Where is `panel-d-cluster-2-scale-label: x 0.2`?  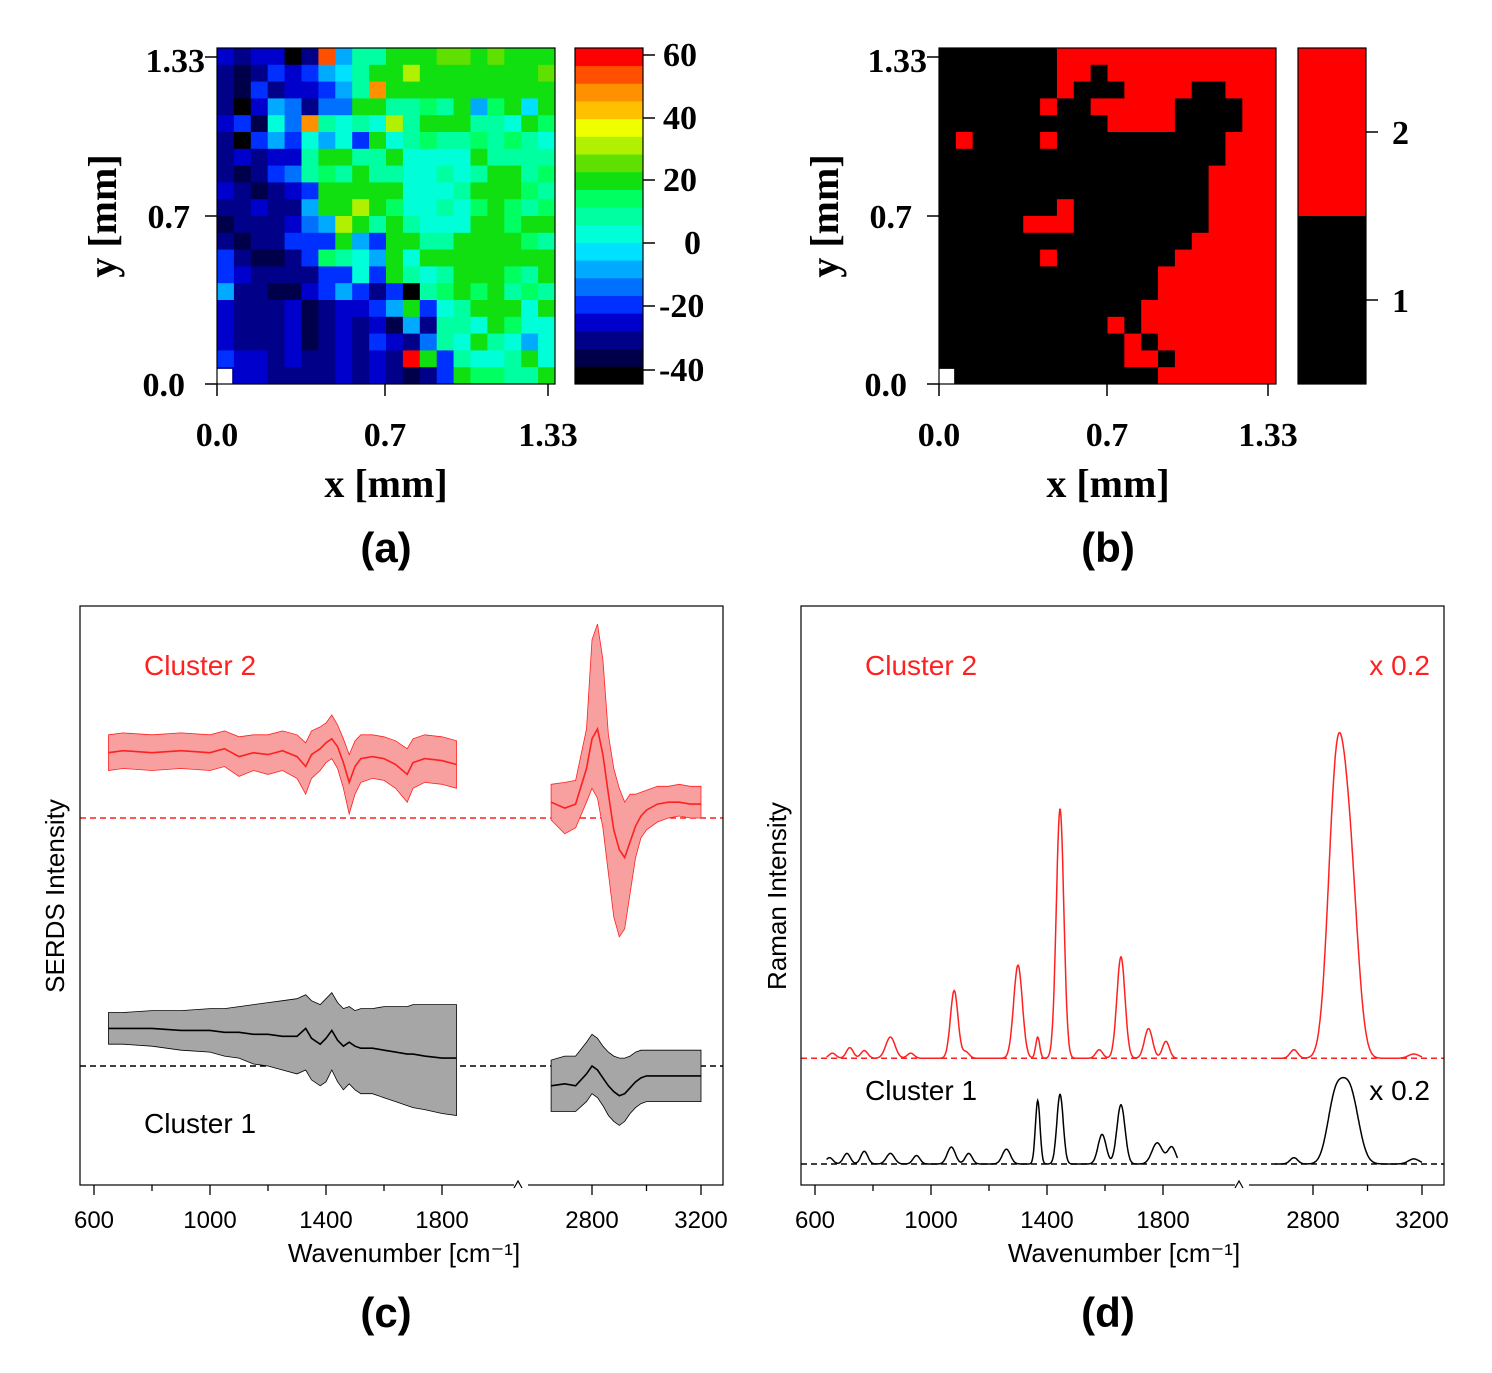 panel-d-cluster-2-scale-label: x 0.2 is located at coordinates (1399, 665).